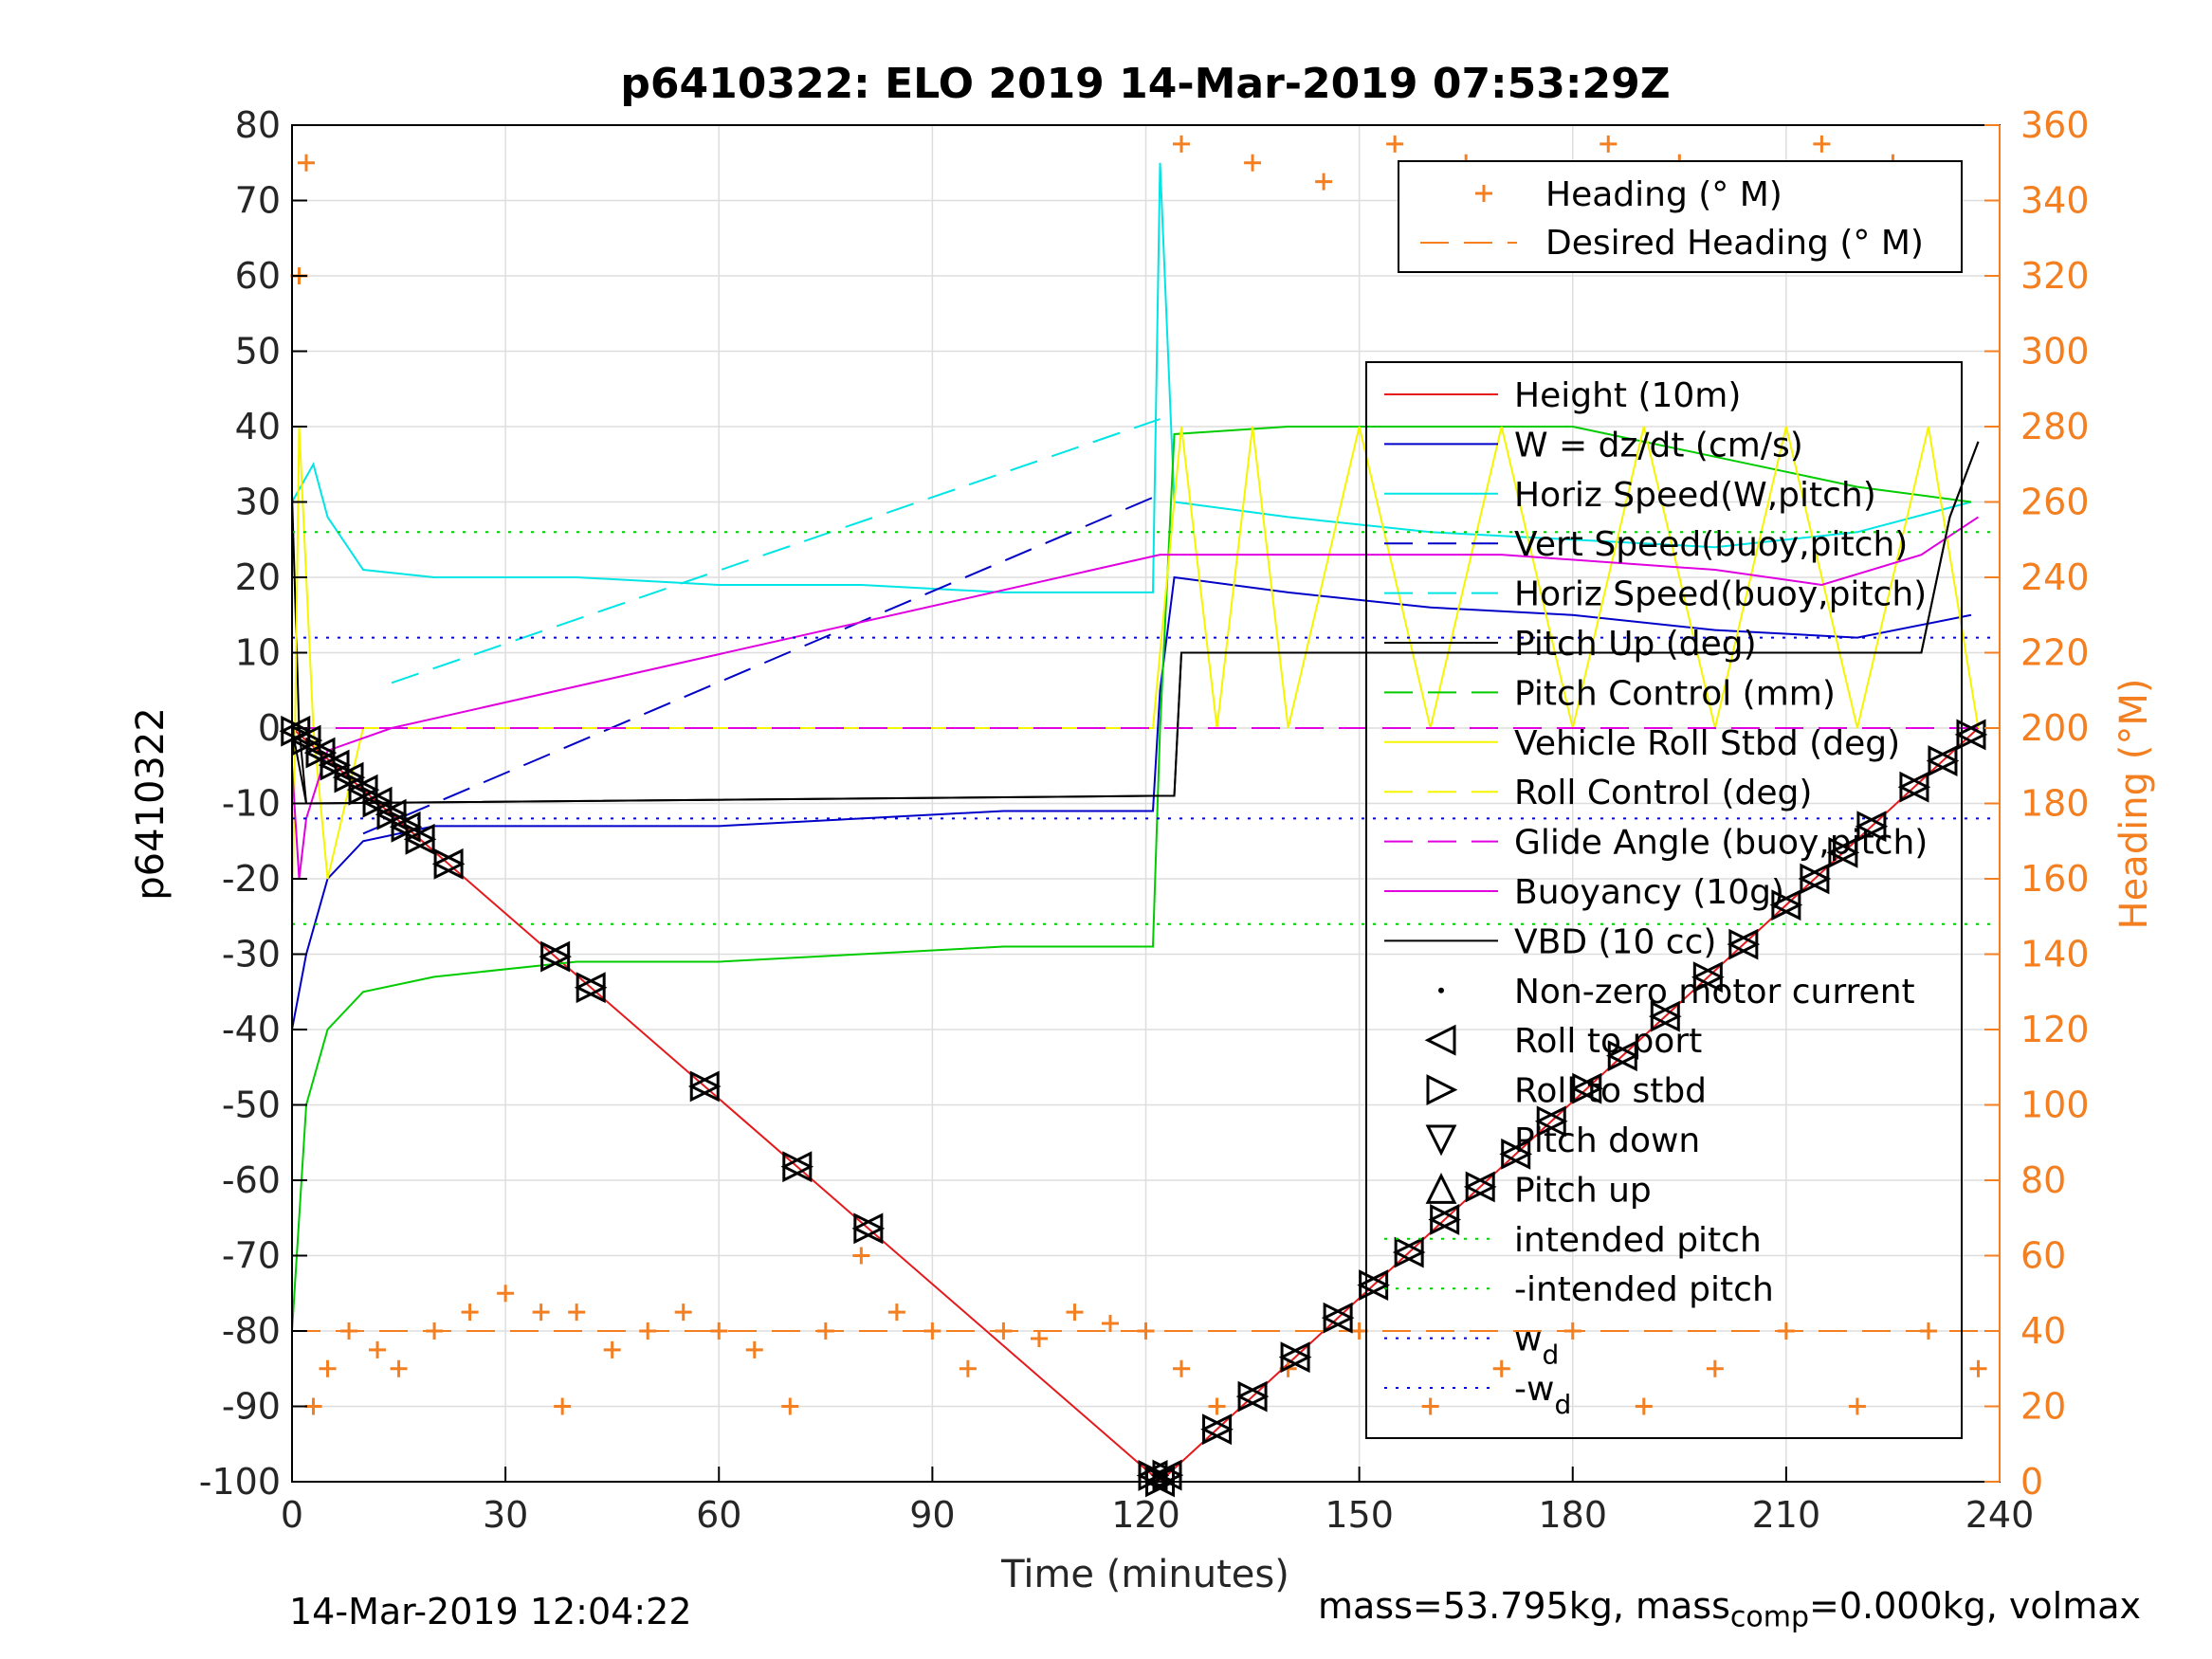  I want to click on y-tick-label: 50, so click(258, 352).